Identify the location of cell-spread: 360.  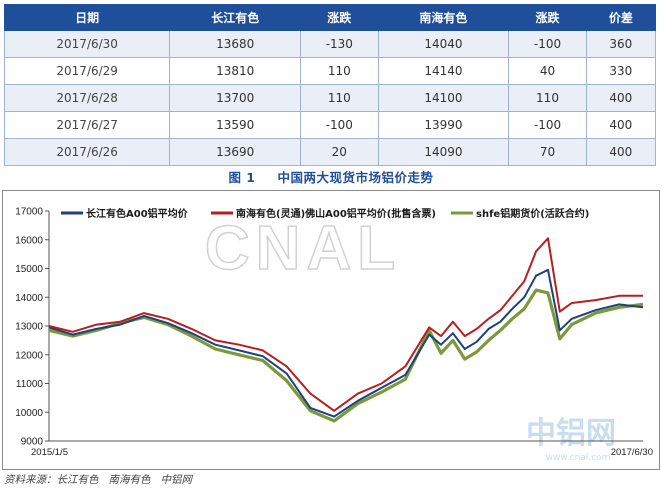
(621, 44).